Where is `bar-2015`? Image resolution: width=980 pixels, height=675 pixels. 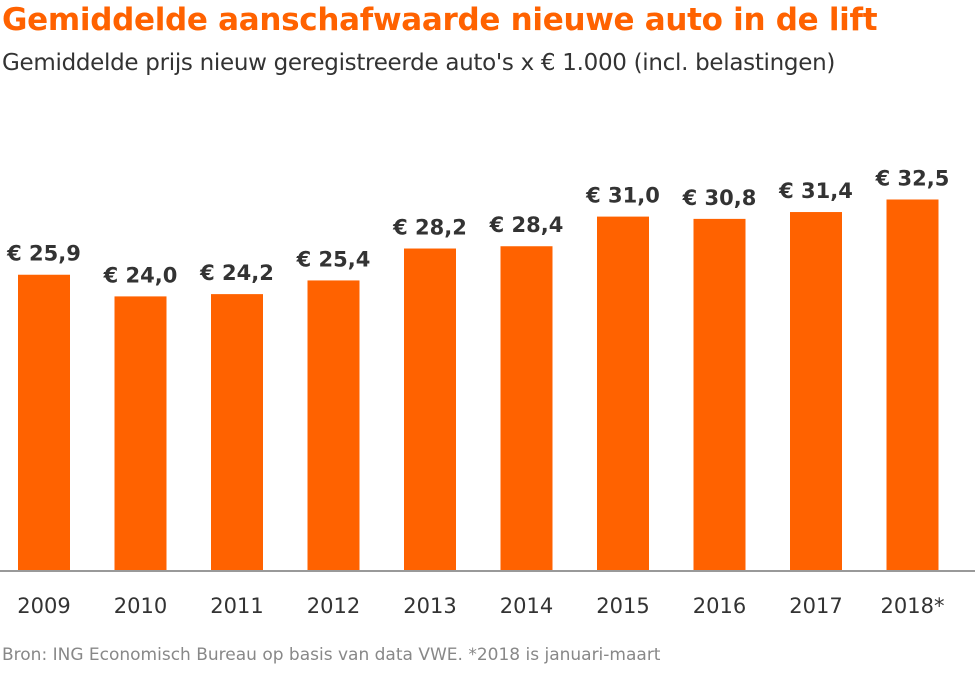 bar-2015 is located at coordinates (623, 393).